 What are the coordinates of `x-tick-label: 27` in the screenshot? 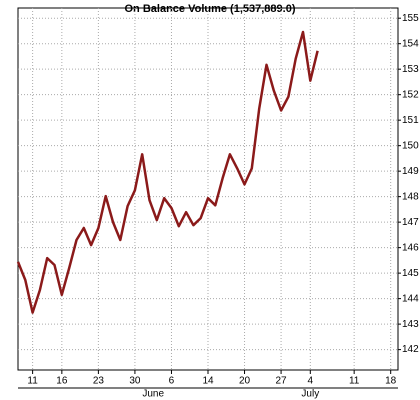 It's located at (282, 381).